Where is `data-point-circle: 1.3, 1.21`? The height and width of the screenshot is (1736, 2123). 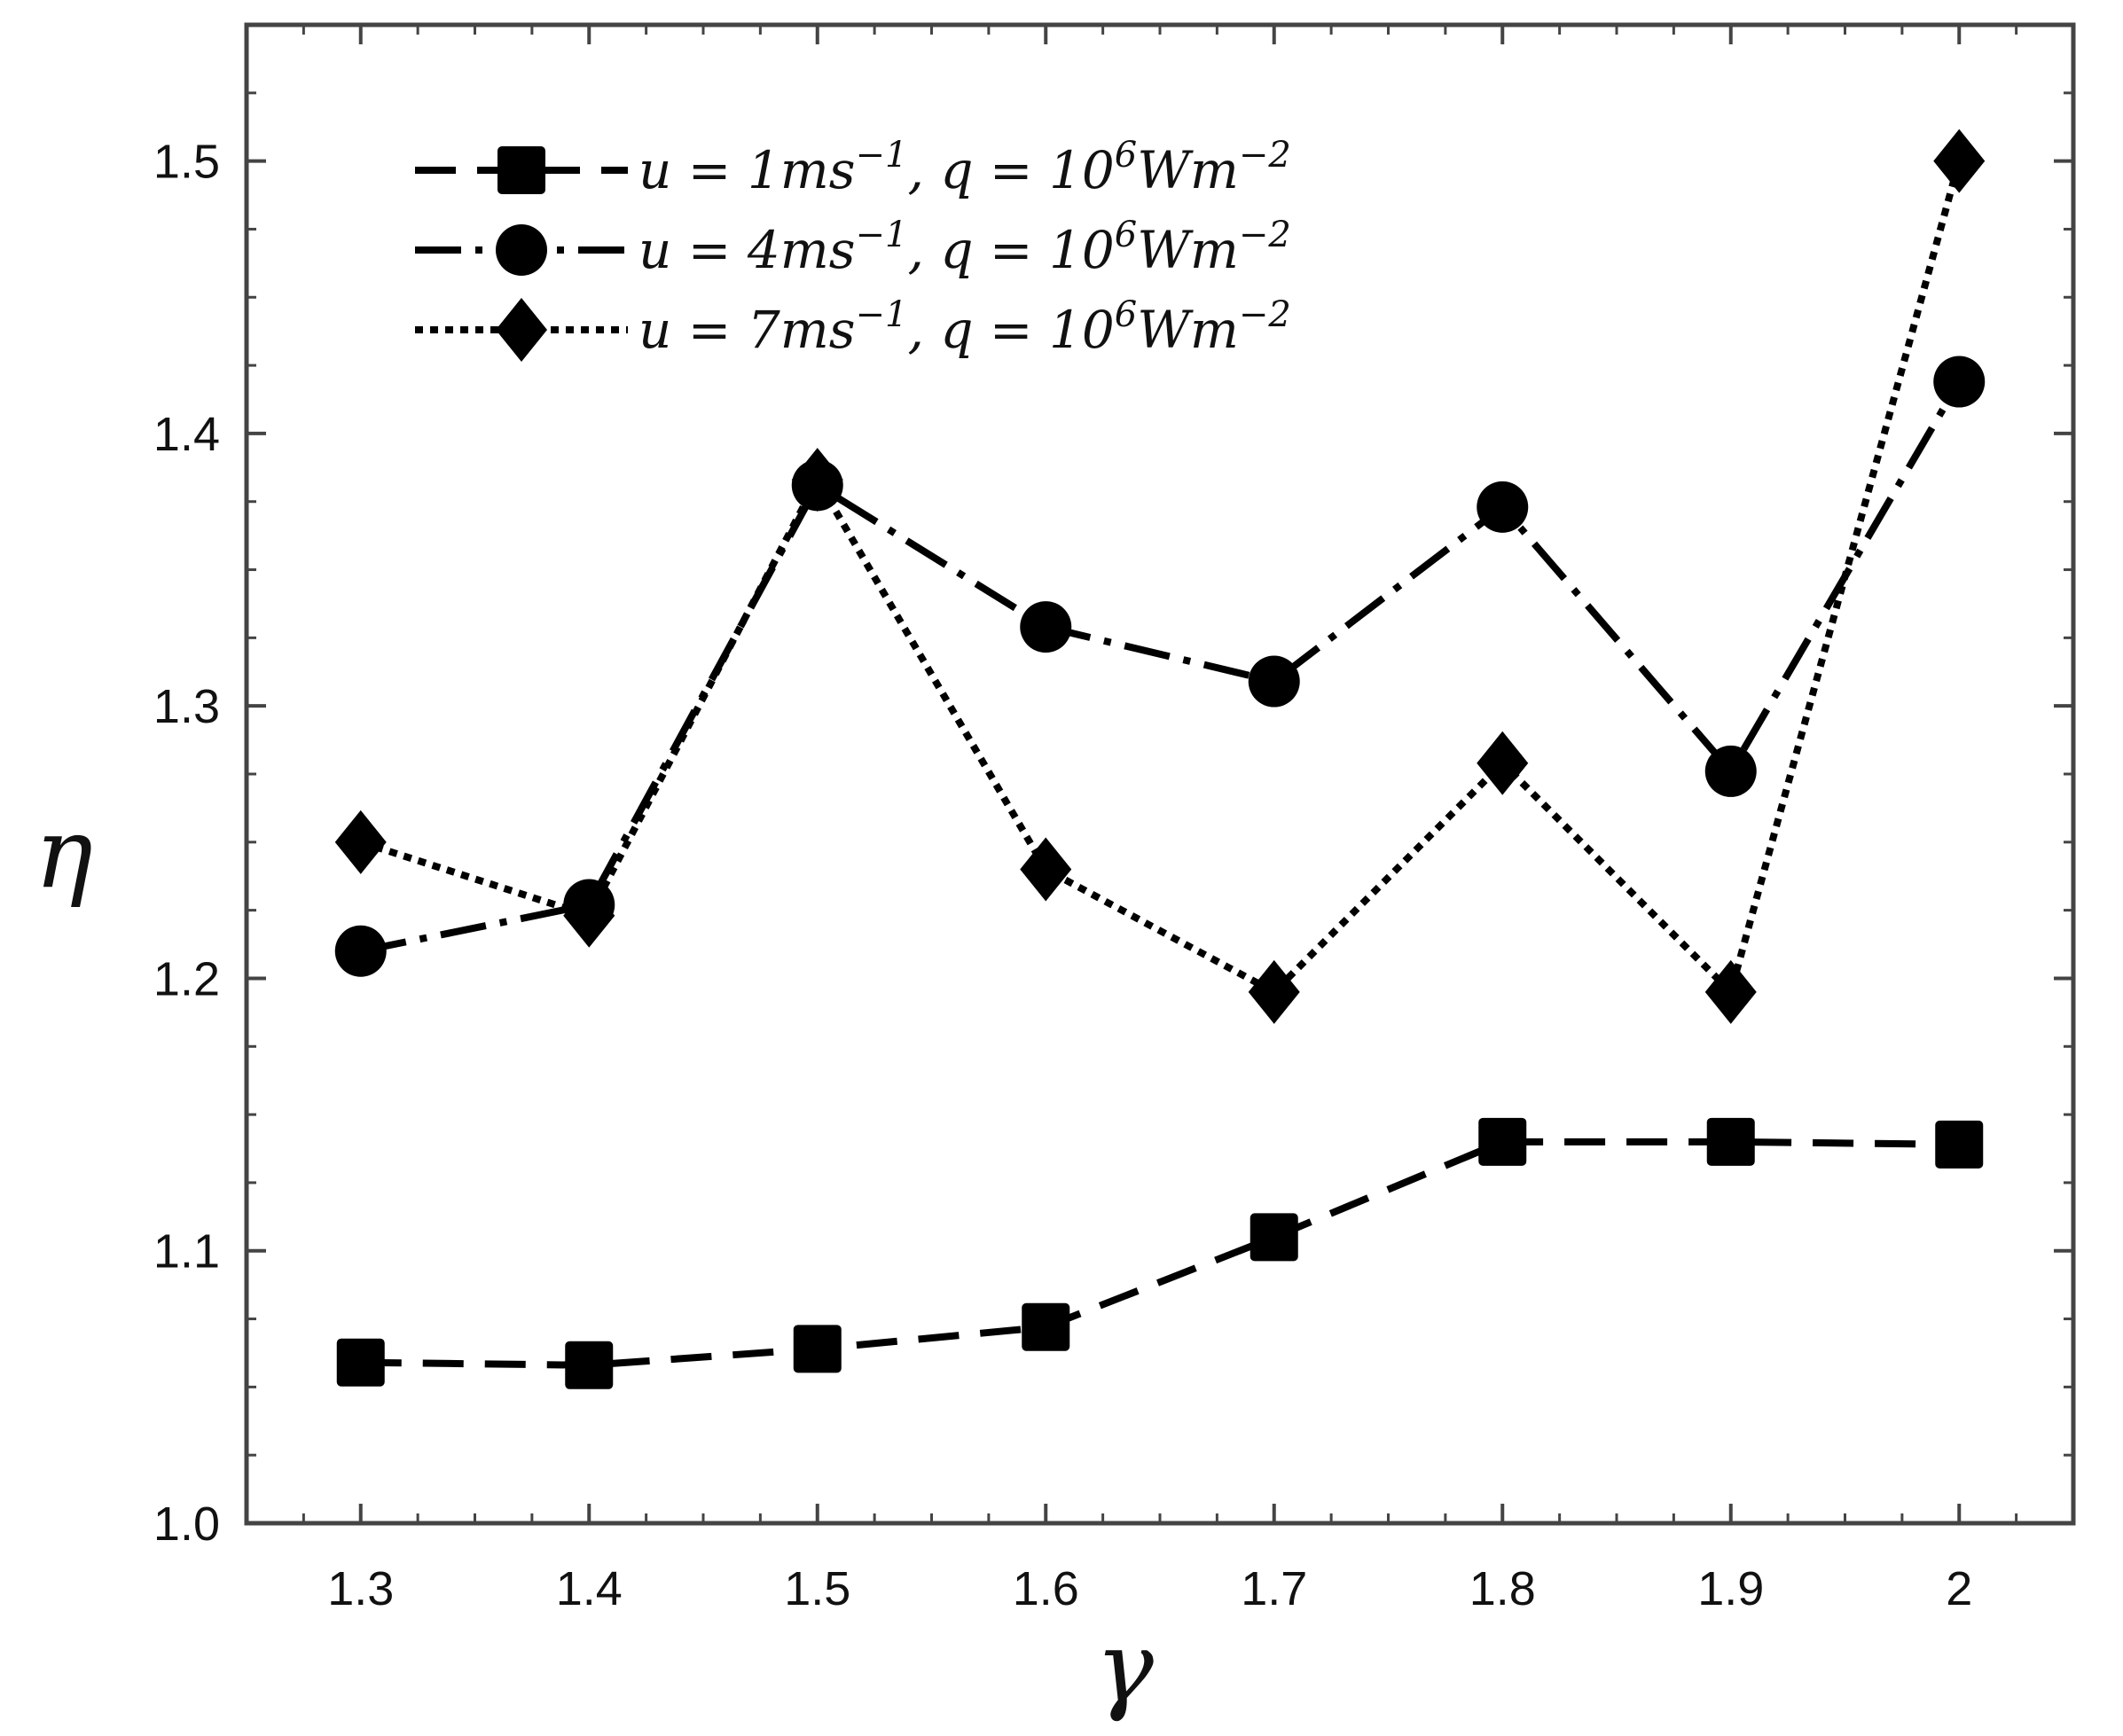 data-point-circle: 1.3, 1.21 is located at coordinates (360, 951).